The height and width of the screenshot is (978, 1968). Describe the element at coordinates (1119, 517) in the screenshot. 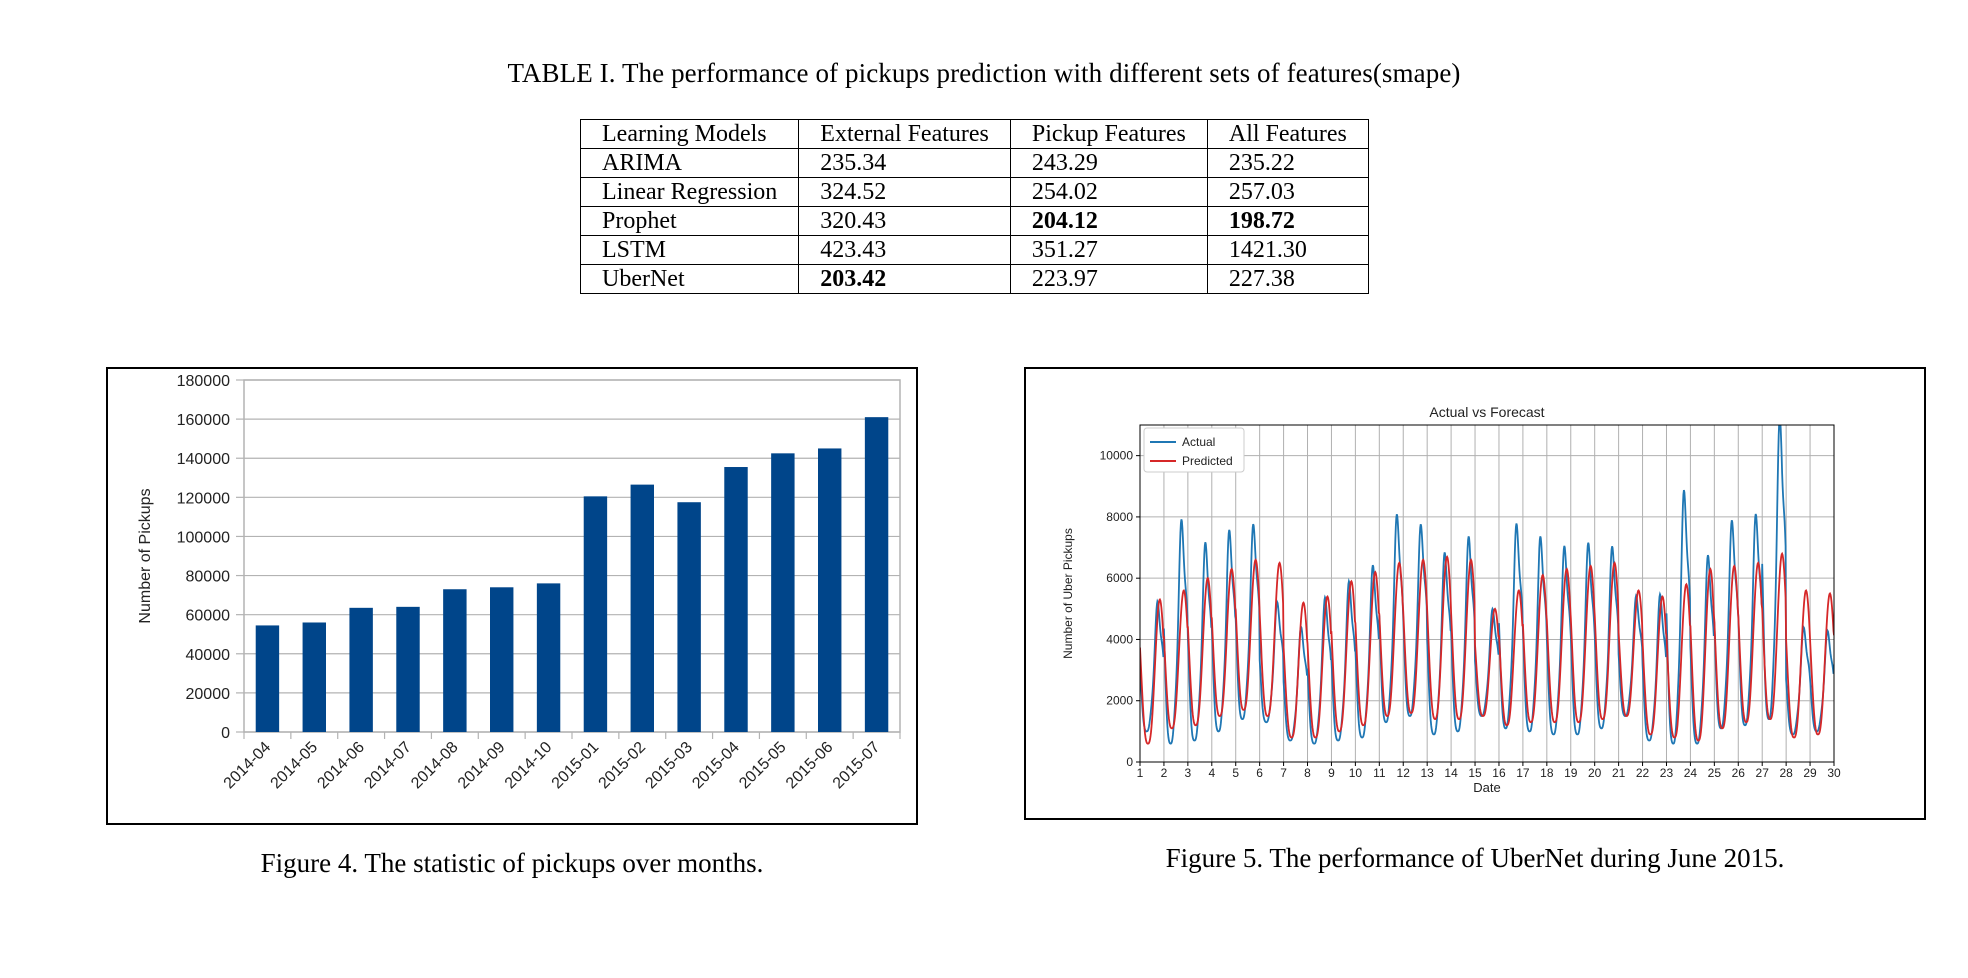

I see `y-tick-label: 8000` at that location.